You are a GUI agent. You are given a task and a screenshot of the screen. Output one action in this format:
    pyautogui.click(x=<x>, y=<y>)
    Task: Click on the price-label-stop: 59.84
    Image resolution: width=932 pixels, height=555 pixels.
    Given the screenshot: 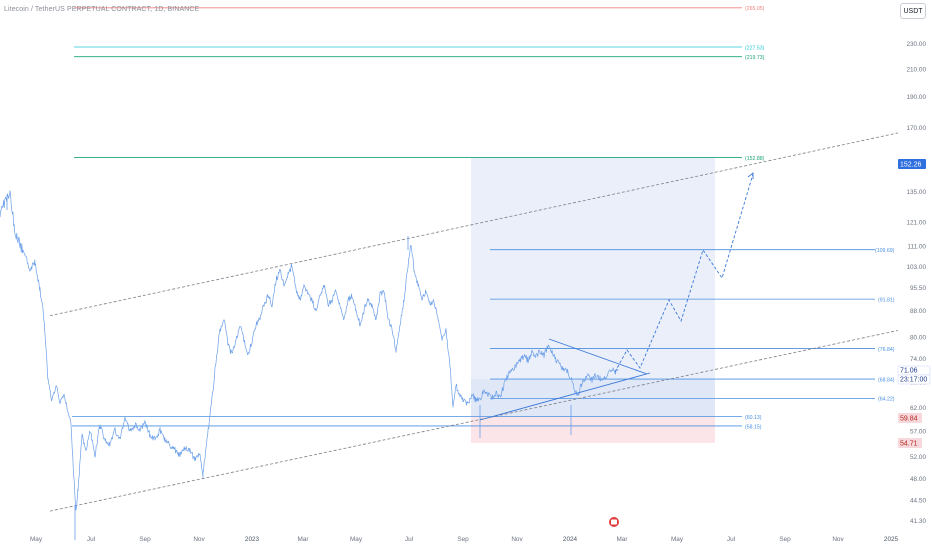 What is the action you would take?
    pyautogui.click(x=909, y=419)
    